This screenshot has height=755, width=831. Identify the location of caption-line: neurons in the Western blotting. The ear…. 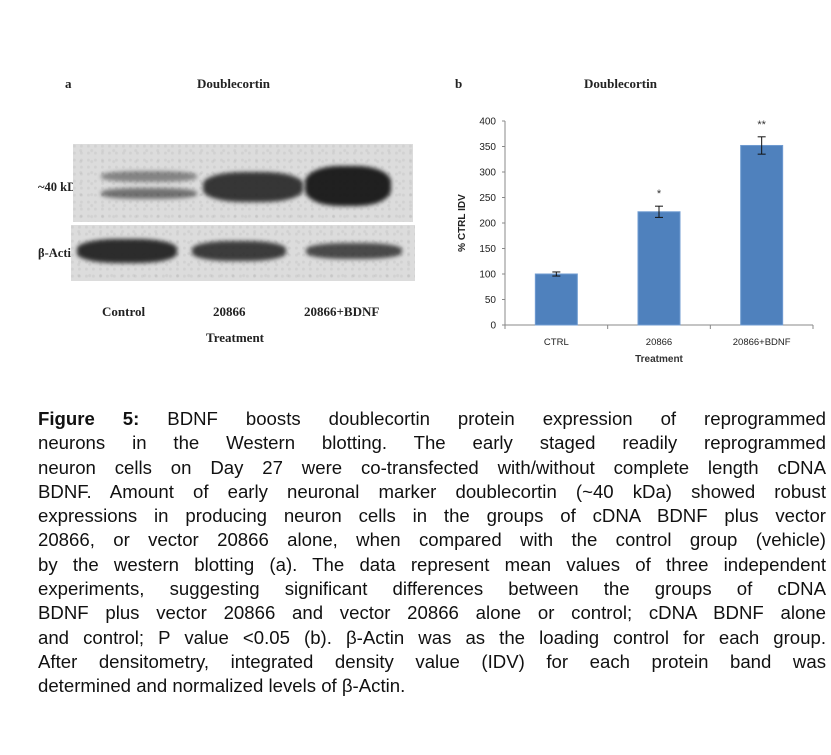
(432, 443).